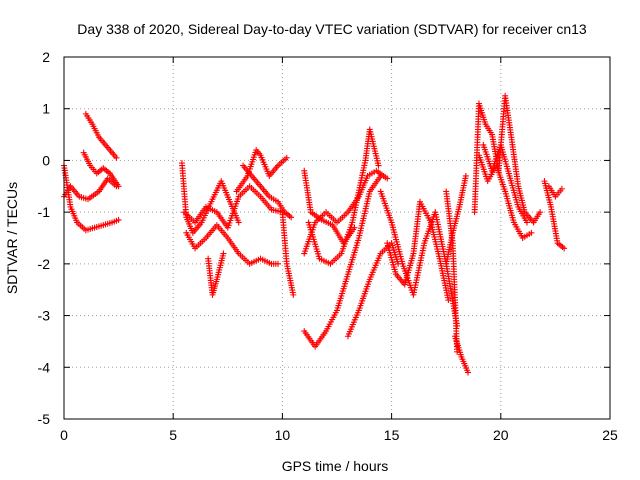  I want to click on series-track-v, so click(507, 159).